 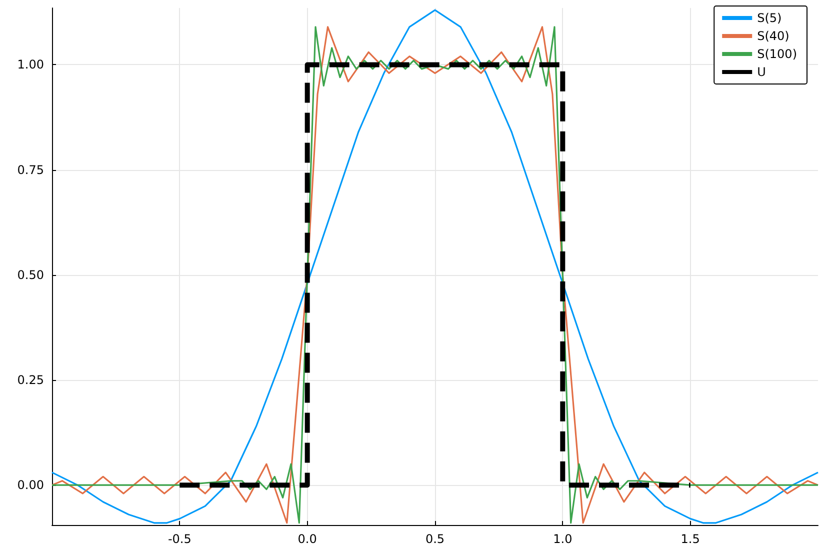 What do you see at coordinates (30, 275) in the screenshot?
I see `y-tick-label: 0.50` at bounding box center [30, 275].